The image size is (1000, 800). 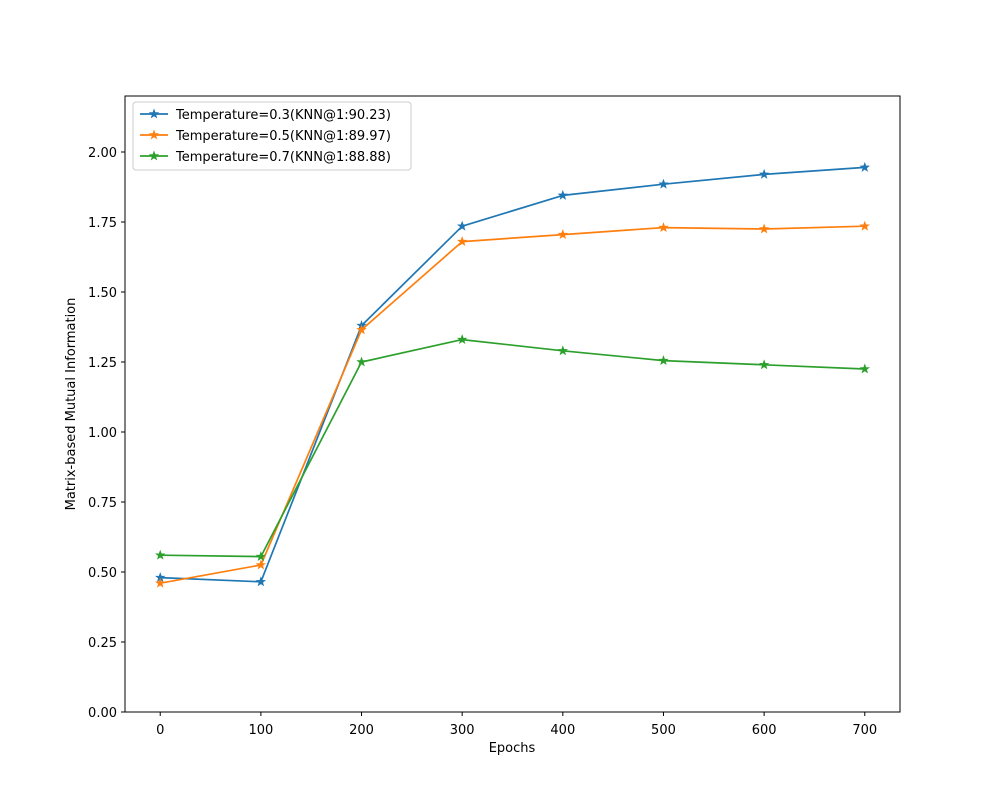 I want to click on y-tick-label: 2.00, so click(x=102, y=153).